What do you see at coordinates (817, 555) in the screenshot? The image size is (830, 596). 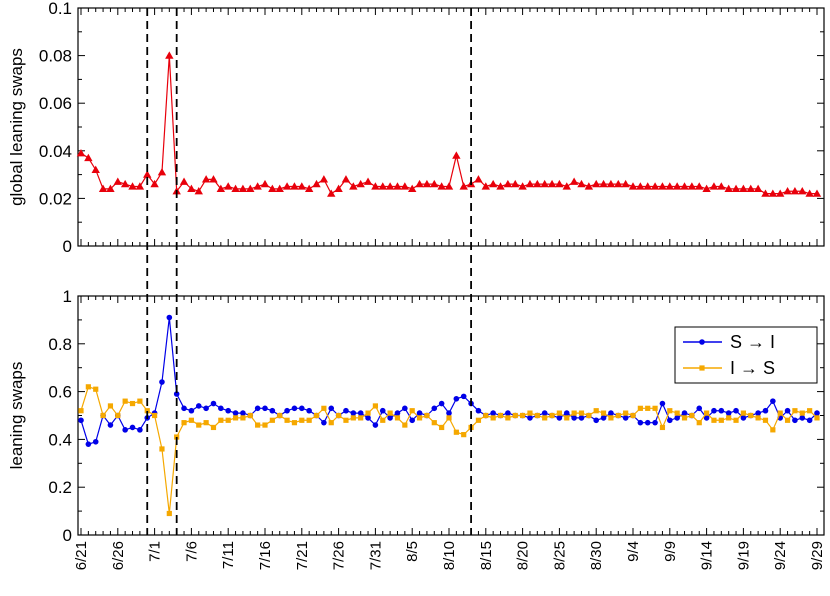 I see `x-tick-label: 9/29` at bounding box center [817, 555].